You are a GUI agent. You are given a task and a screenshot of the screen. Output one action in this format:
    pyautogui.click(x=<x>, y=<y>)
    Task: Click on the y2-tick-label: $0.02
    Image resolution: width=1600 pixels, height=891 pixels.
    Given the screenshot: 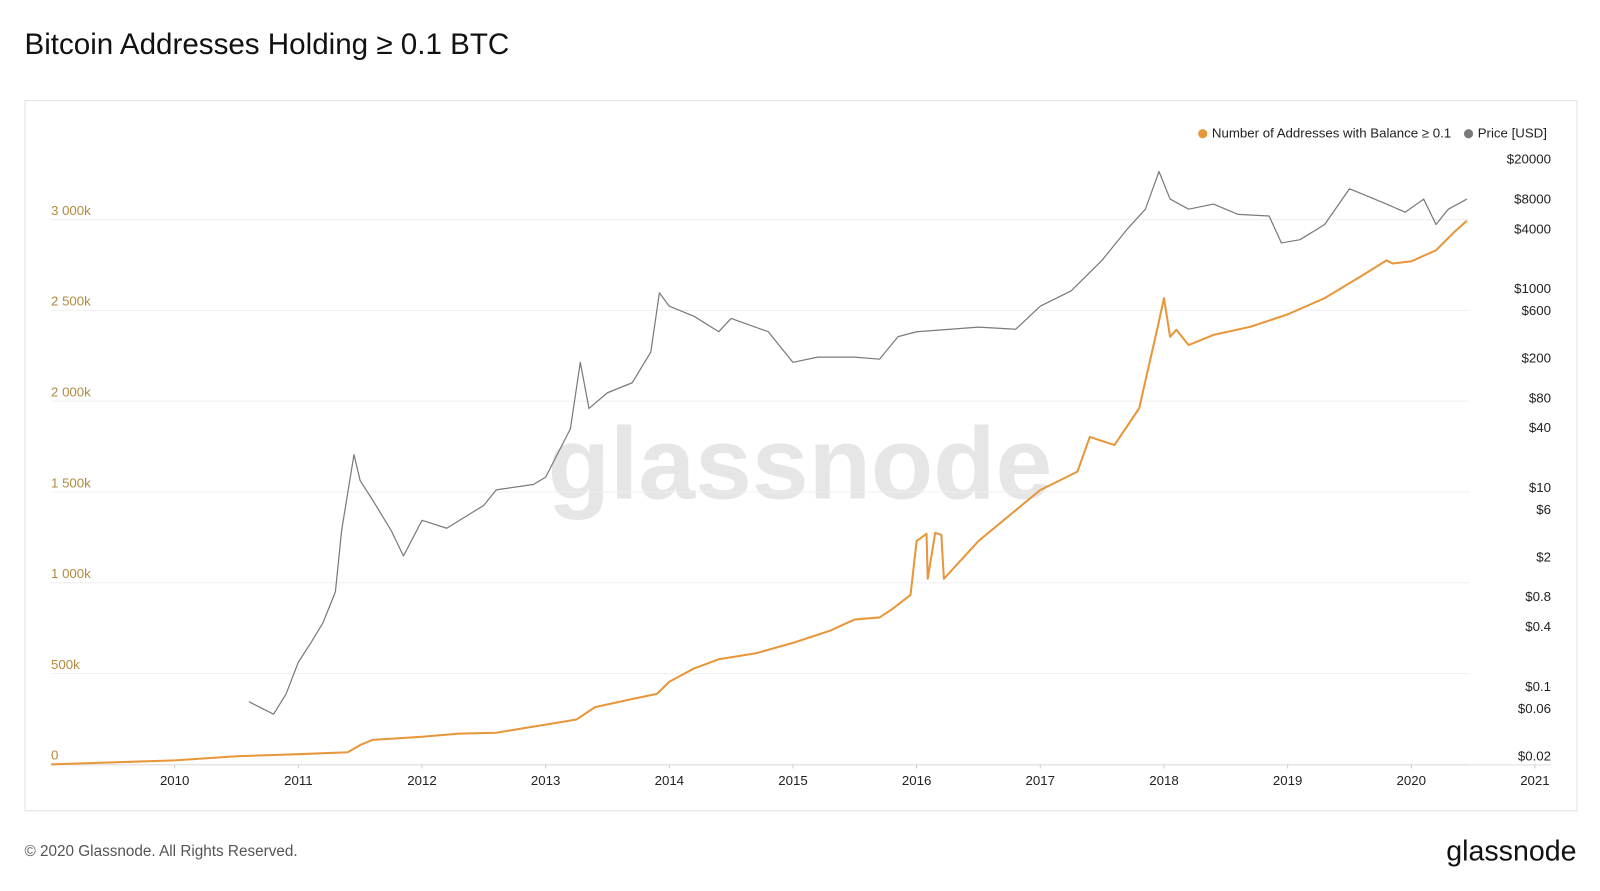 What is the action you would take?
    pyautogui.click(x=1534, y=756)
    